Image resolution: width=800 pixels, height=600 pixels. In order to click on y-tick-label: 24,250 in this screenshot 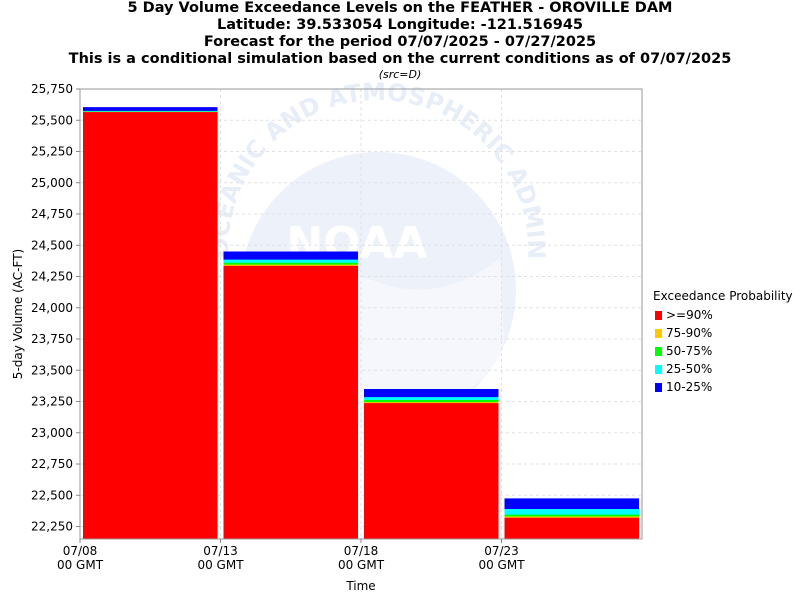, I will do `click(52, 277)`.